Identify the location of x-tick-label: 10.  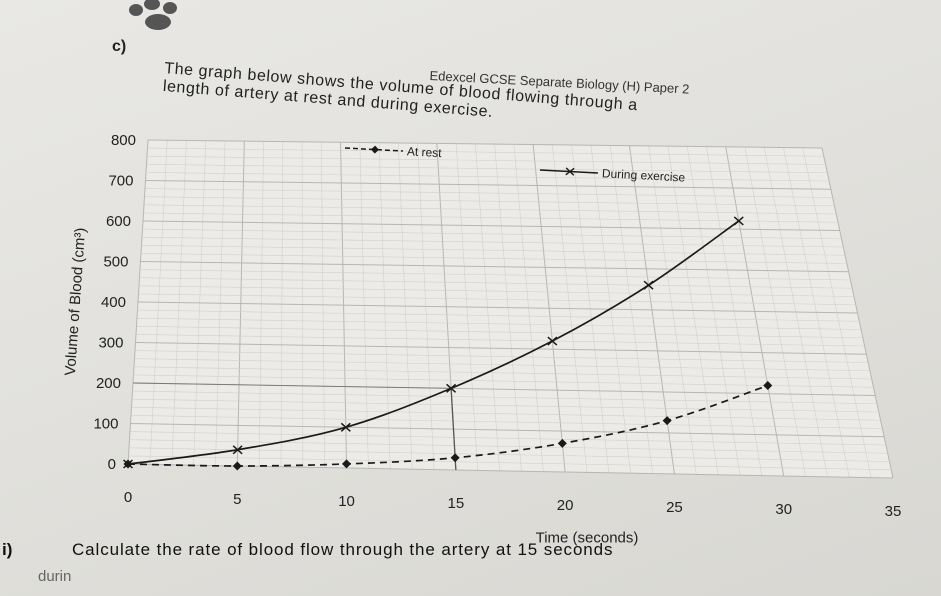
(346, 501).